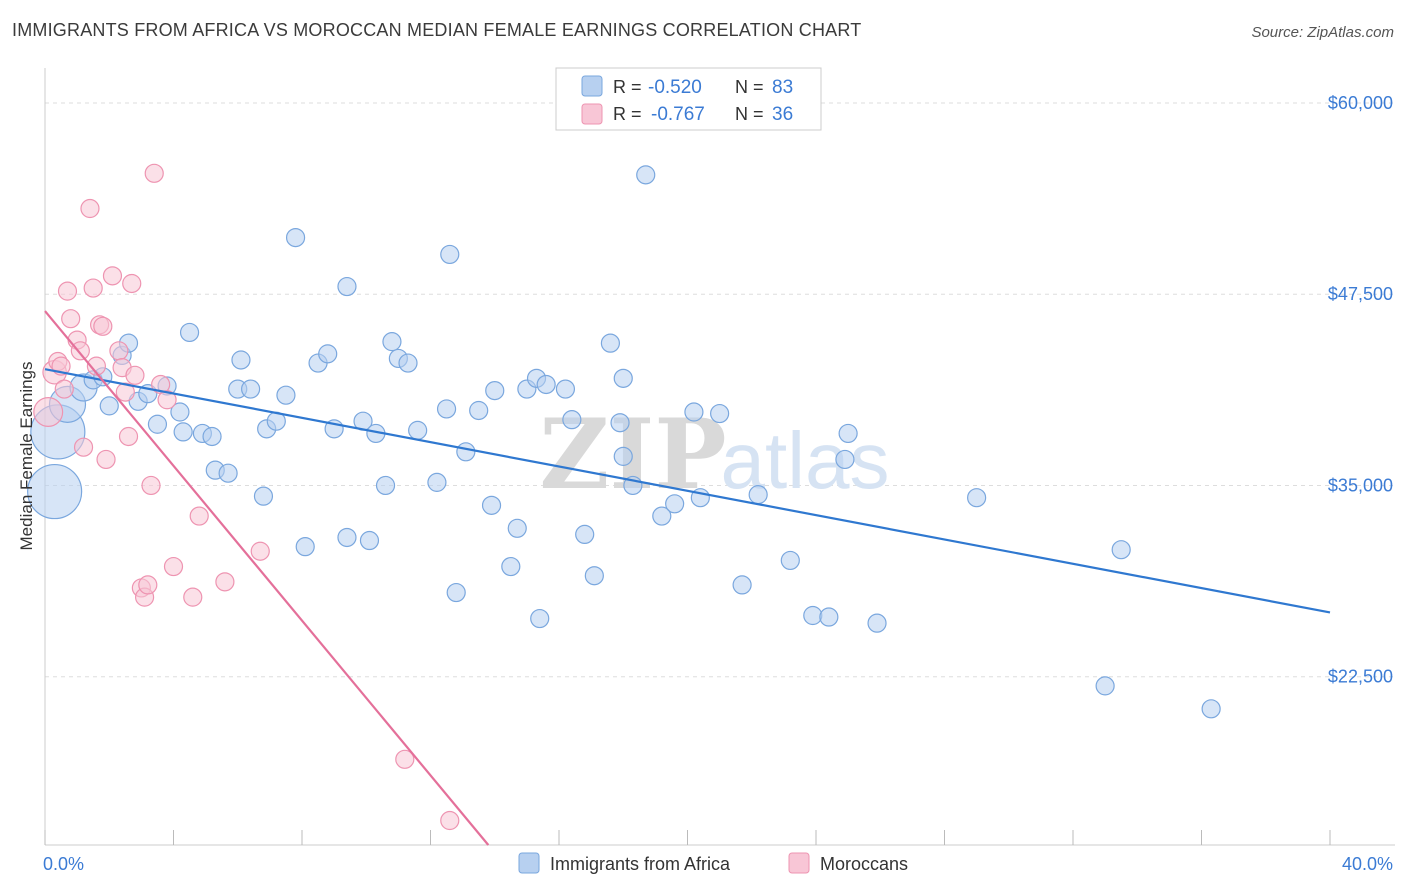 The height and width of the screenshot is (892, 1406). I want to click on stats-legend: R = -0.520 N = 83 R = -0.767 N = 36, so click(688, 99).